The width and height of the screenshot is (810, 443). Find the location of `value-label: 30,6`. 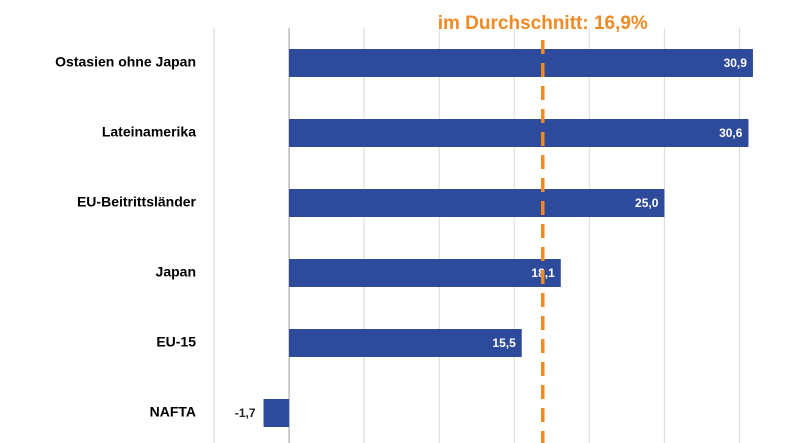

value-label: 30,6 is located at coordinates (731, 133).